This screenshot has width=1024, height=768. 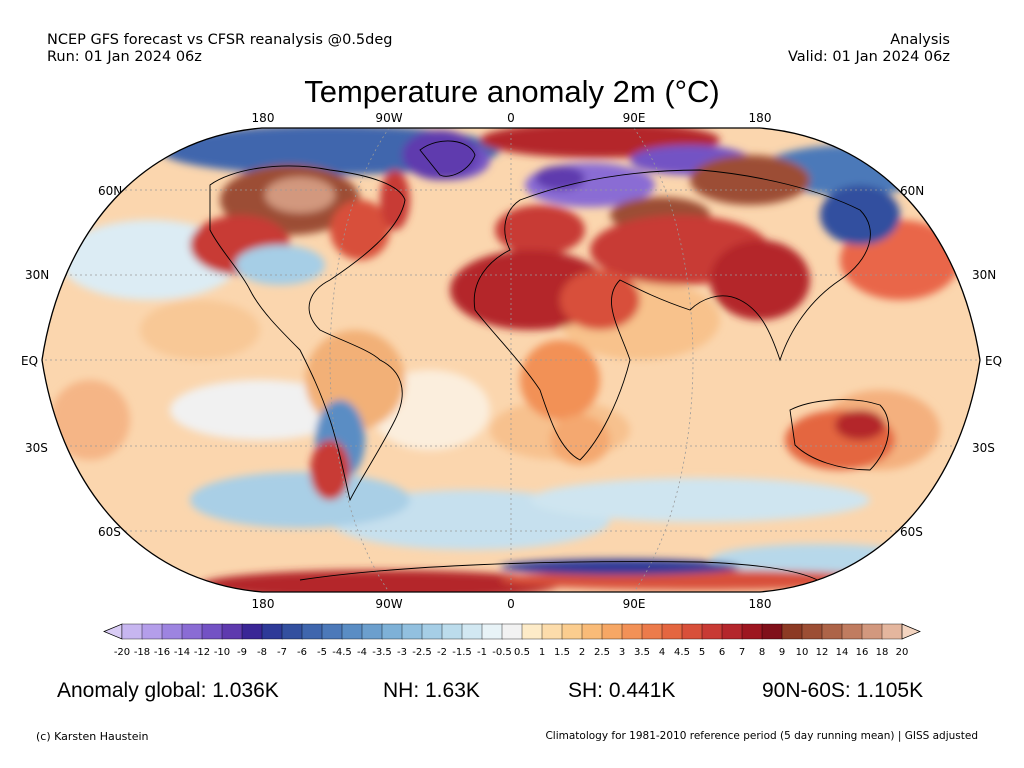 I want to click on colorbar-tick-label: 6, so click(x=722, y=652).